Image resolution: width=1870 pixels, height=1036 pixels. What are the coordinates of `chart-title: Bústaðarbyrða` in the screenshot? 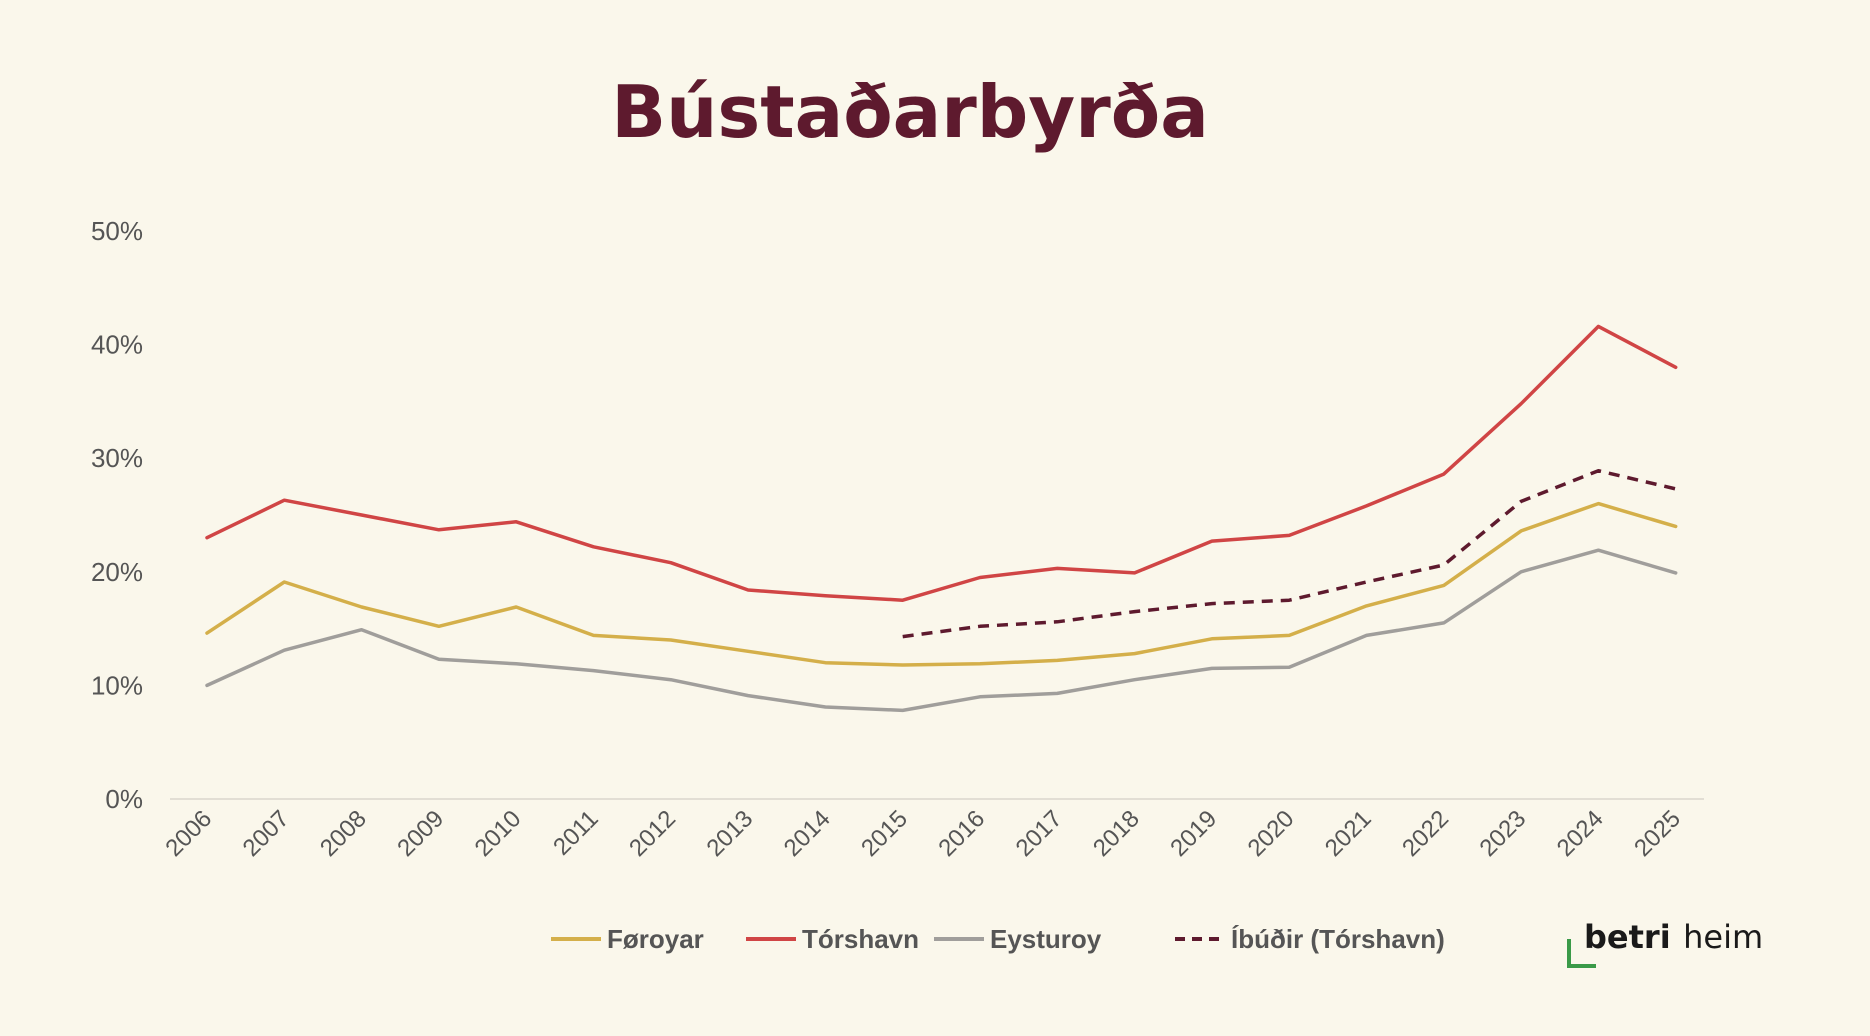 It's located at (910, 112).